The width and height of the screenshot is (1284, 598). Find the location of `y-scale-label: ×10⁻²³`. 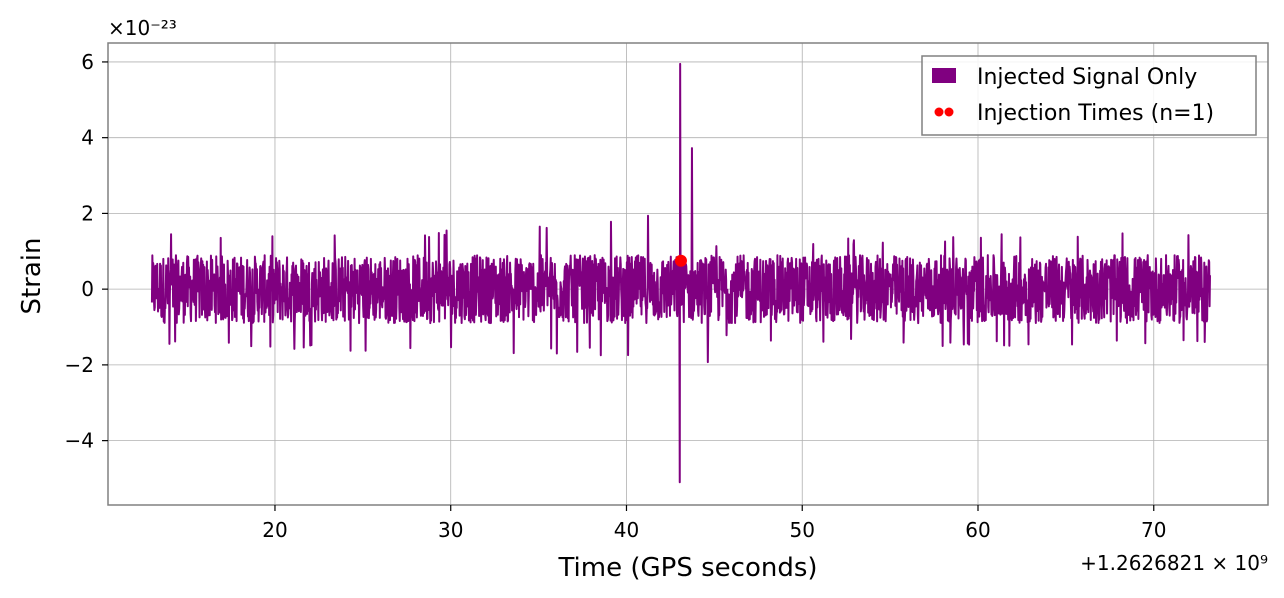

y-scale-label: ×10⁻²³ is located at coordinates (142, 28).